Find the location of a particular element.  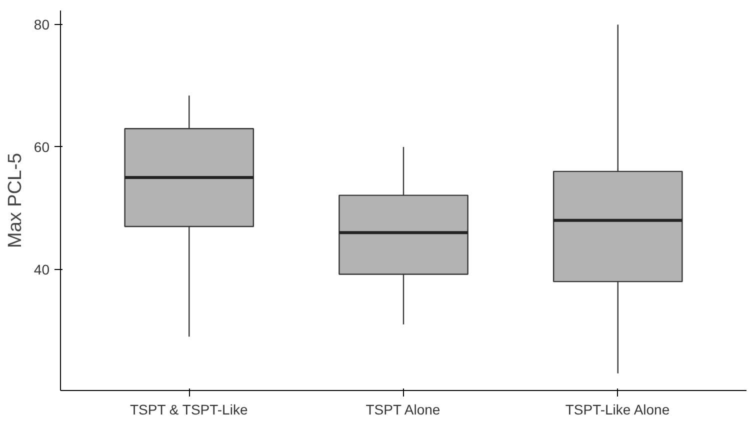

y-tick-label: 60 is located at coordinates (42, 146).